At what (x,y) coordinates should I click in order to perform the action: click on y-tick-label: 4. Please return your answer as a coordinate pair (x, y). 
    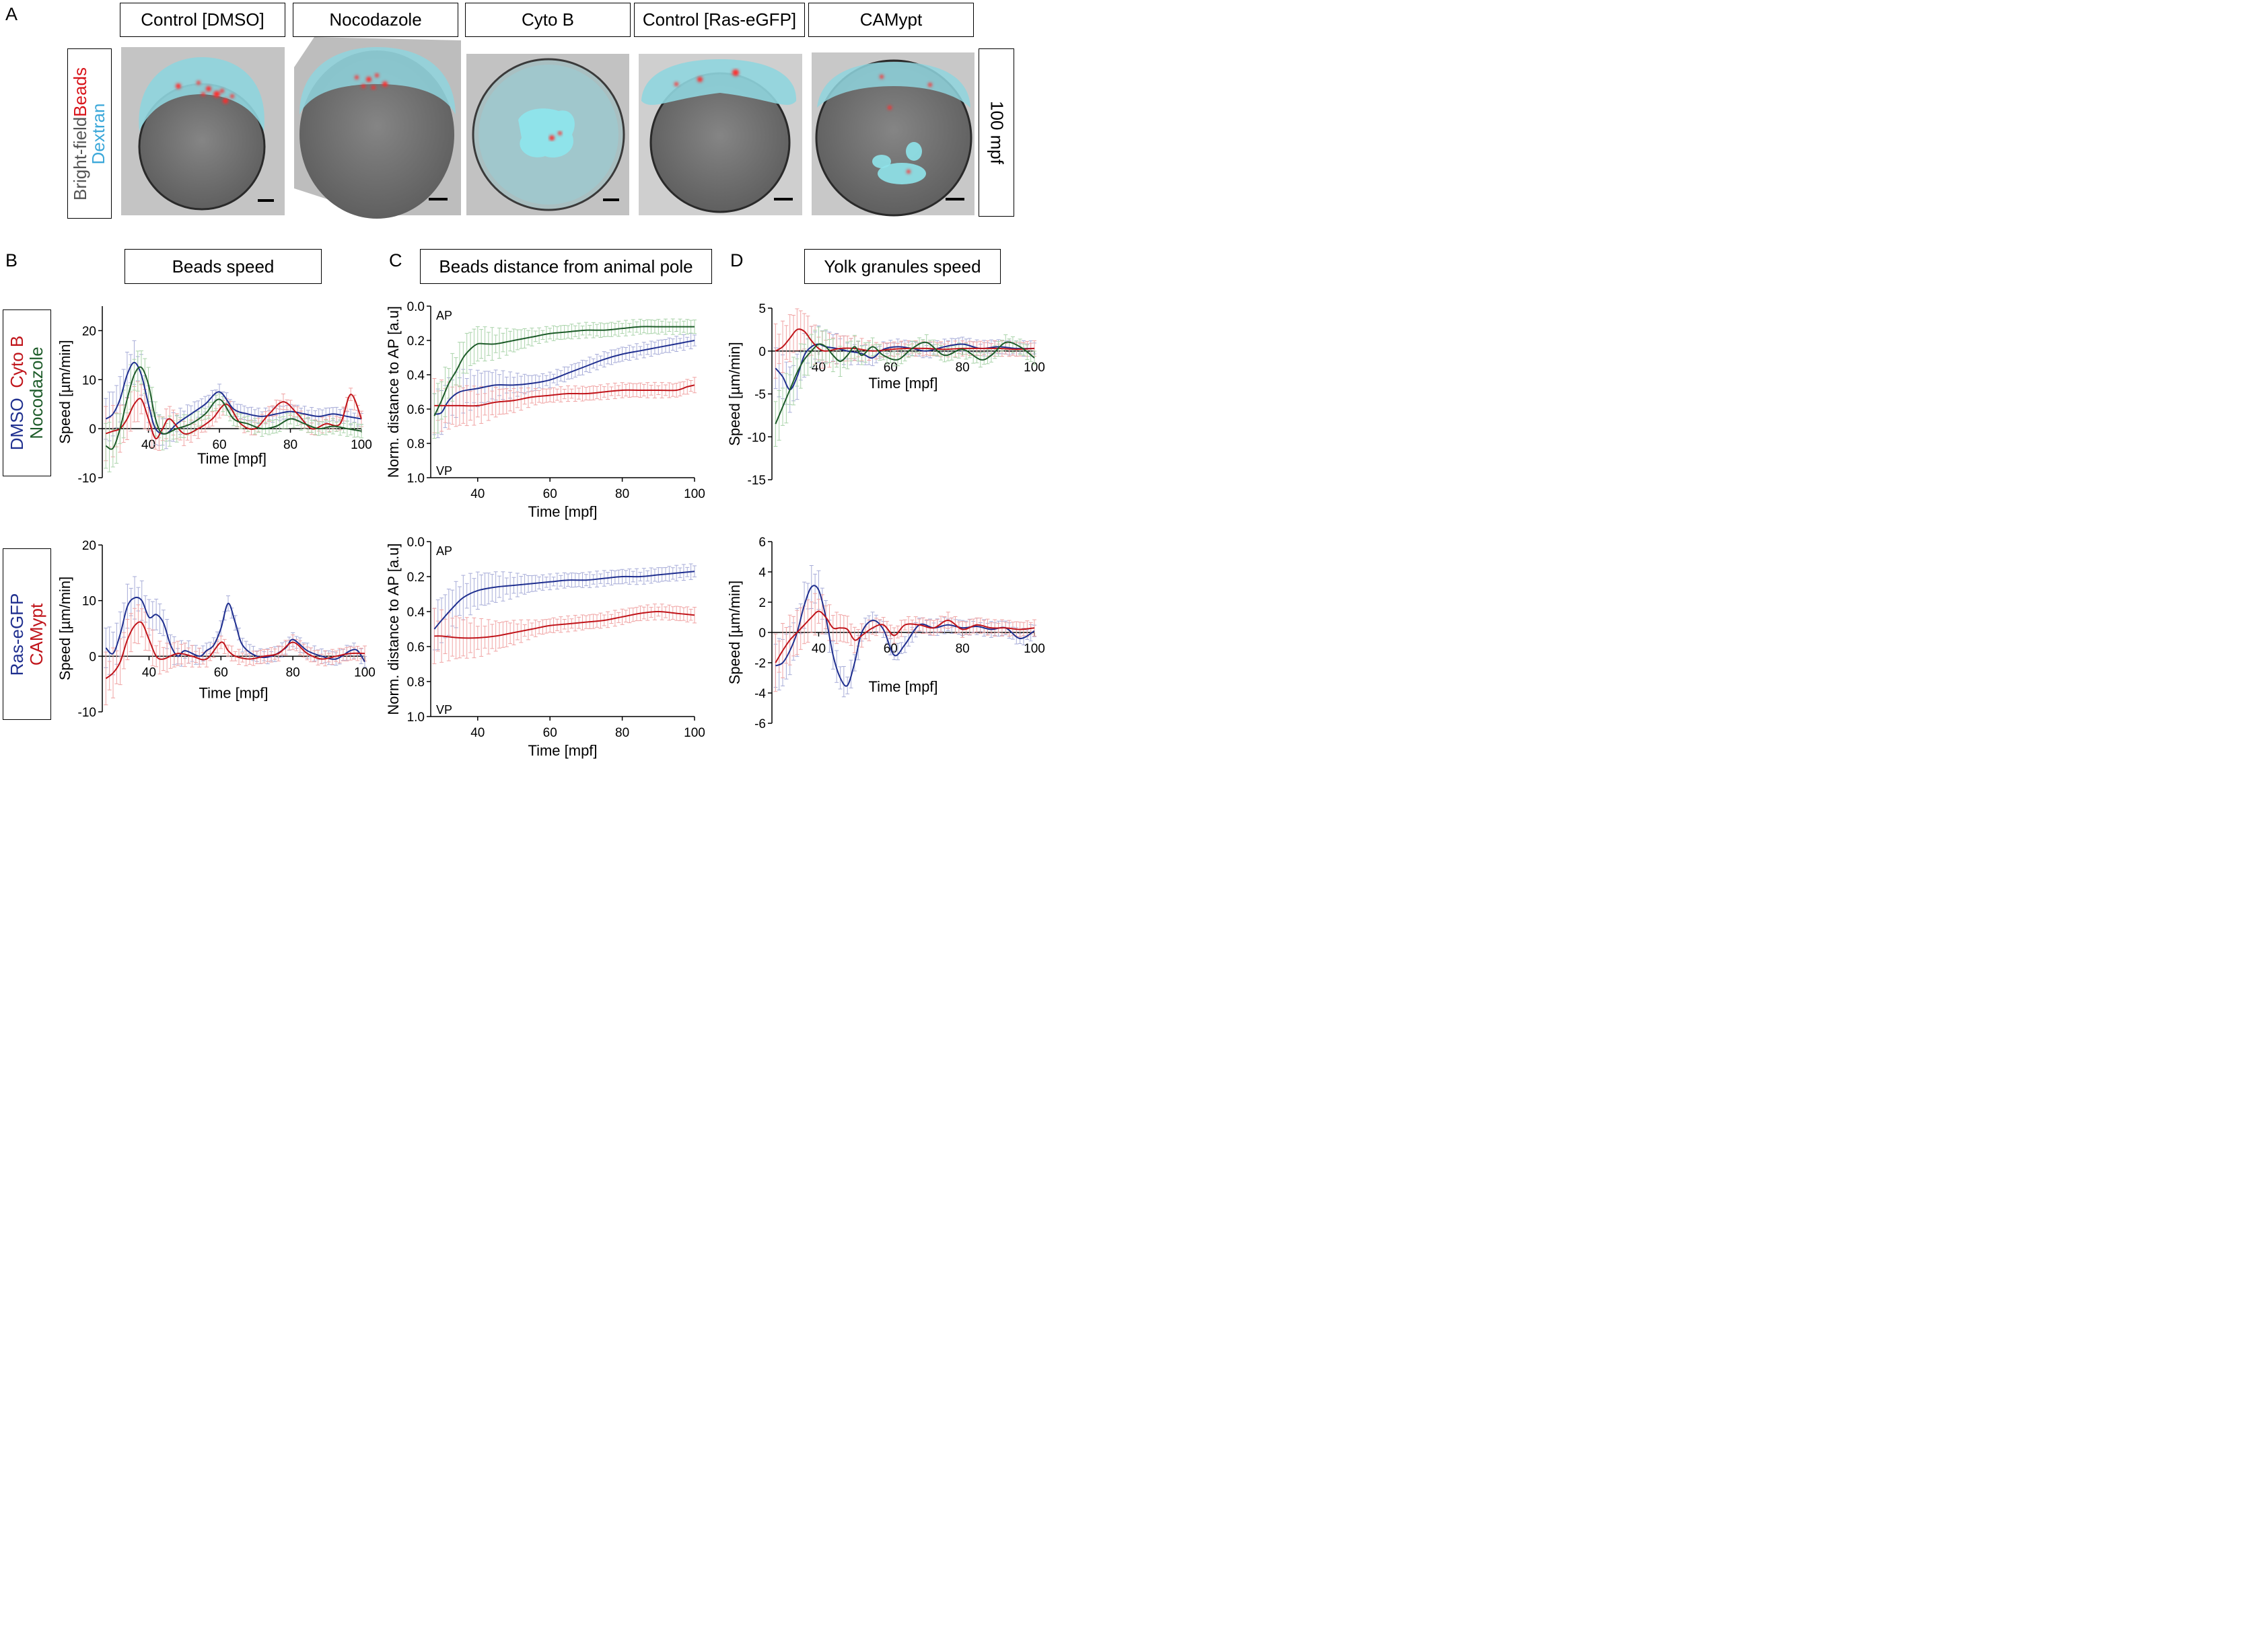
    Looking at the image, I should click on (762, 573).